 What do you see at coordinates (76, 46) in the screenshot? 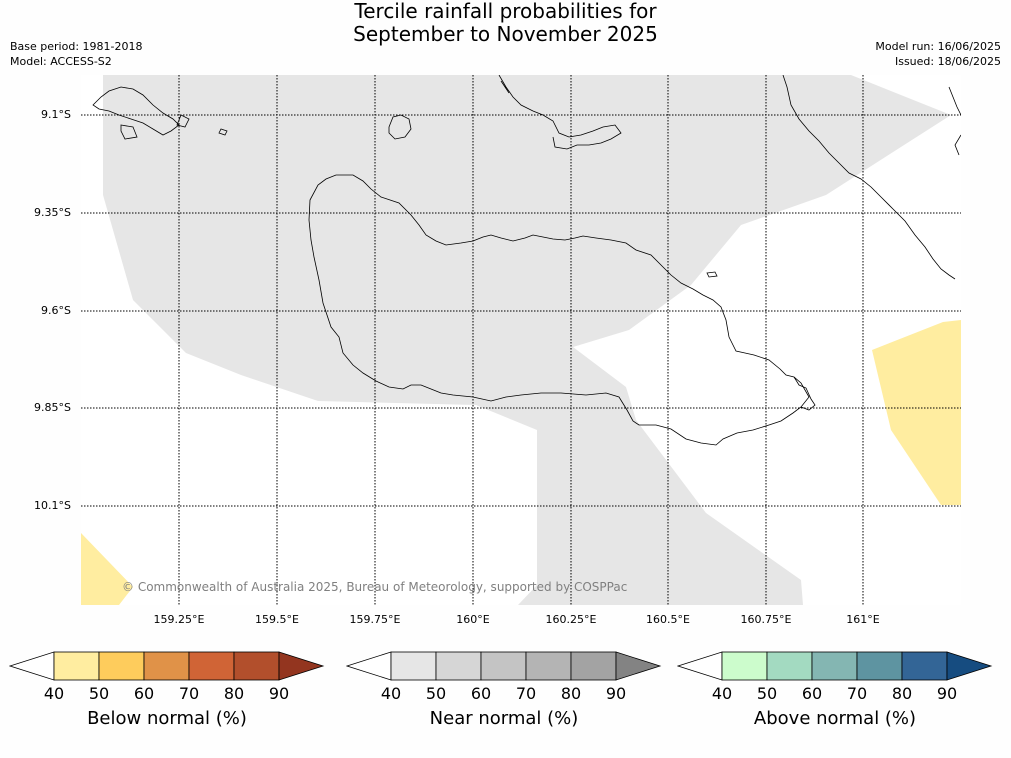
I see `base-period: Base period: 1981-2018` at bounding box center [76, 46].